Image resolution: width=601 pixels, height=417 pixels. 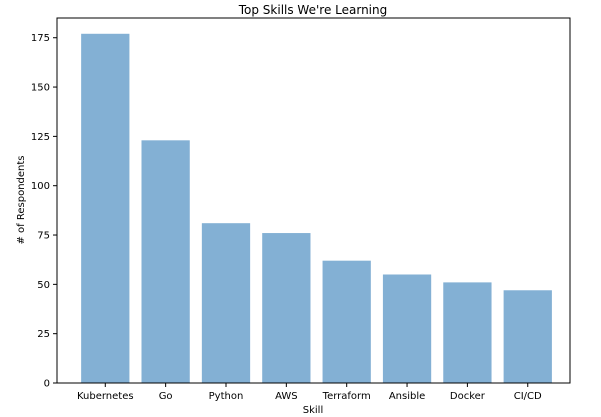 What do you see at coordinates (165, 261) in the screenshot?
I see `bar-go` at bounding box center [165, 261].